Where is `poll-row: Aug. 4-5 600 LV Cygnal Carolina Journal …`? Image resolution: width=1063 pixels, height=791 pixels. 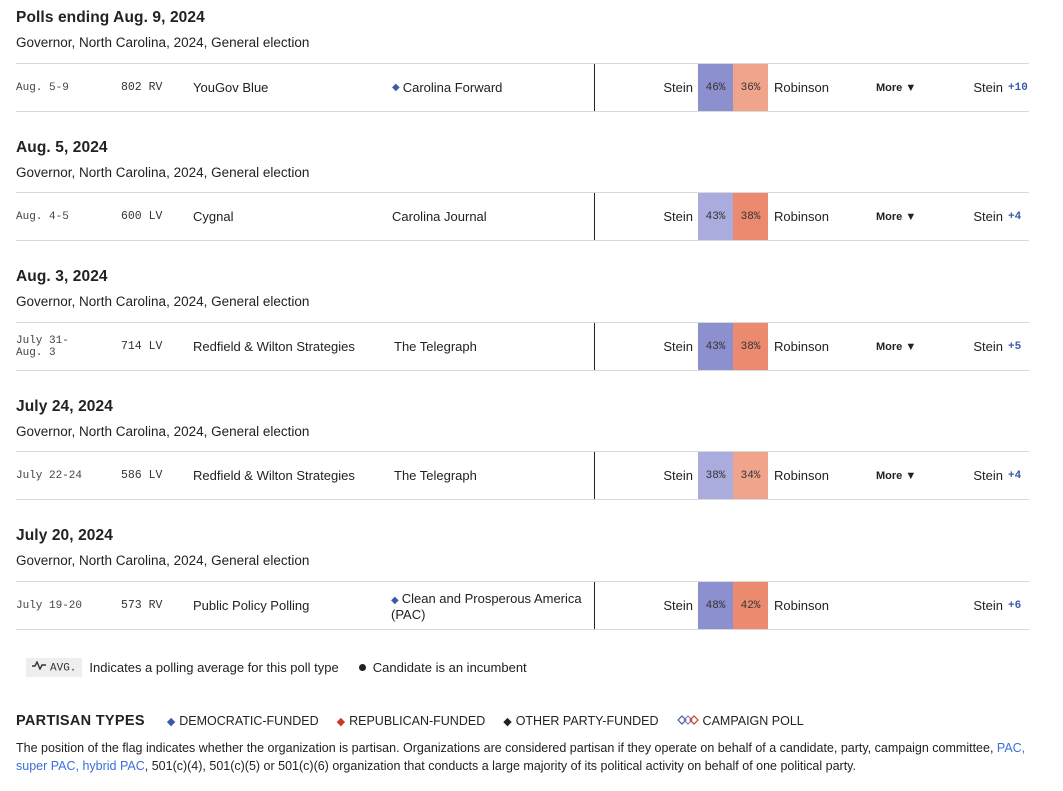
poll-row: Aug. 4-5 600 LV Cygnal Carolina Journal … is located at coordinates (522, 216).